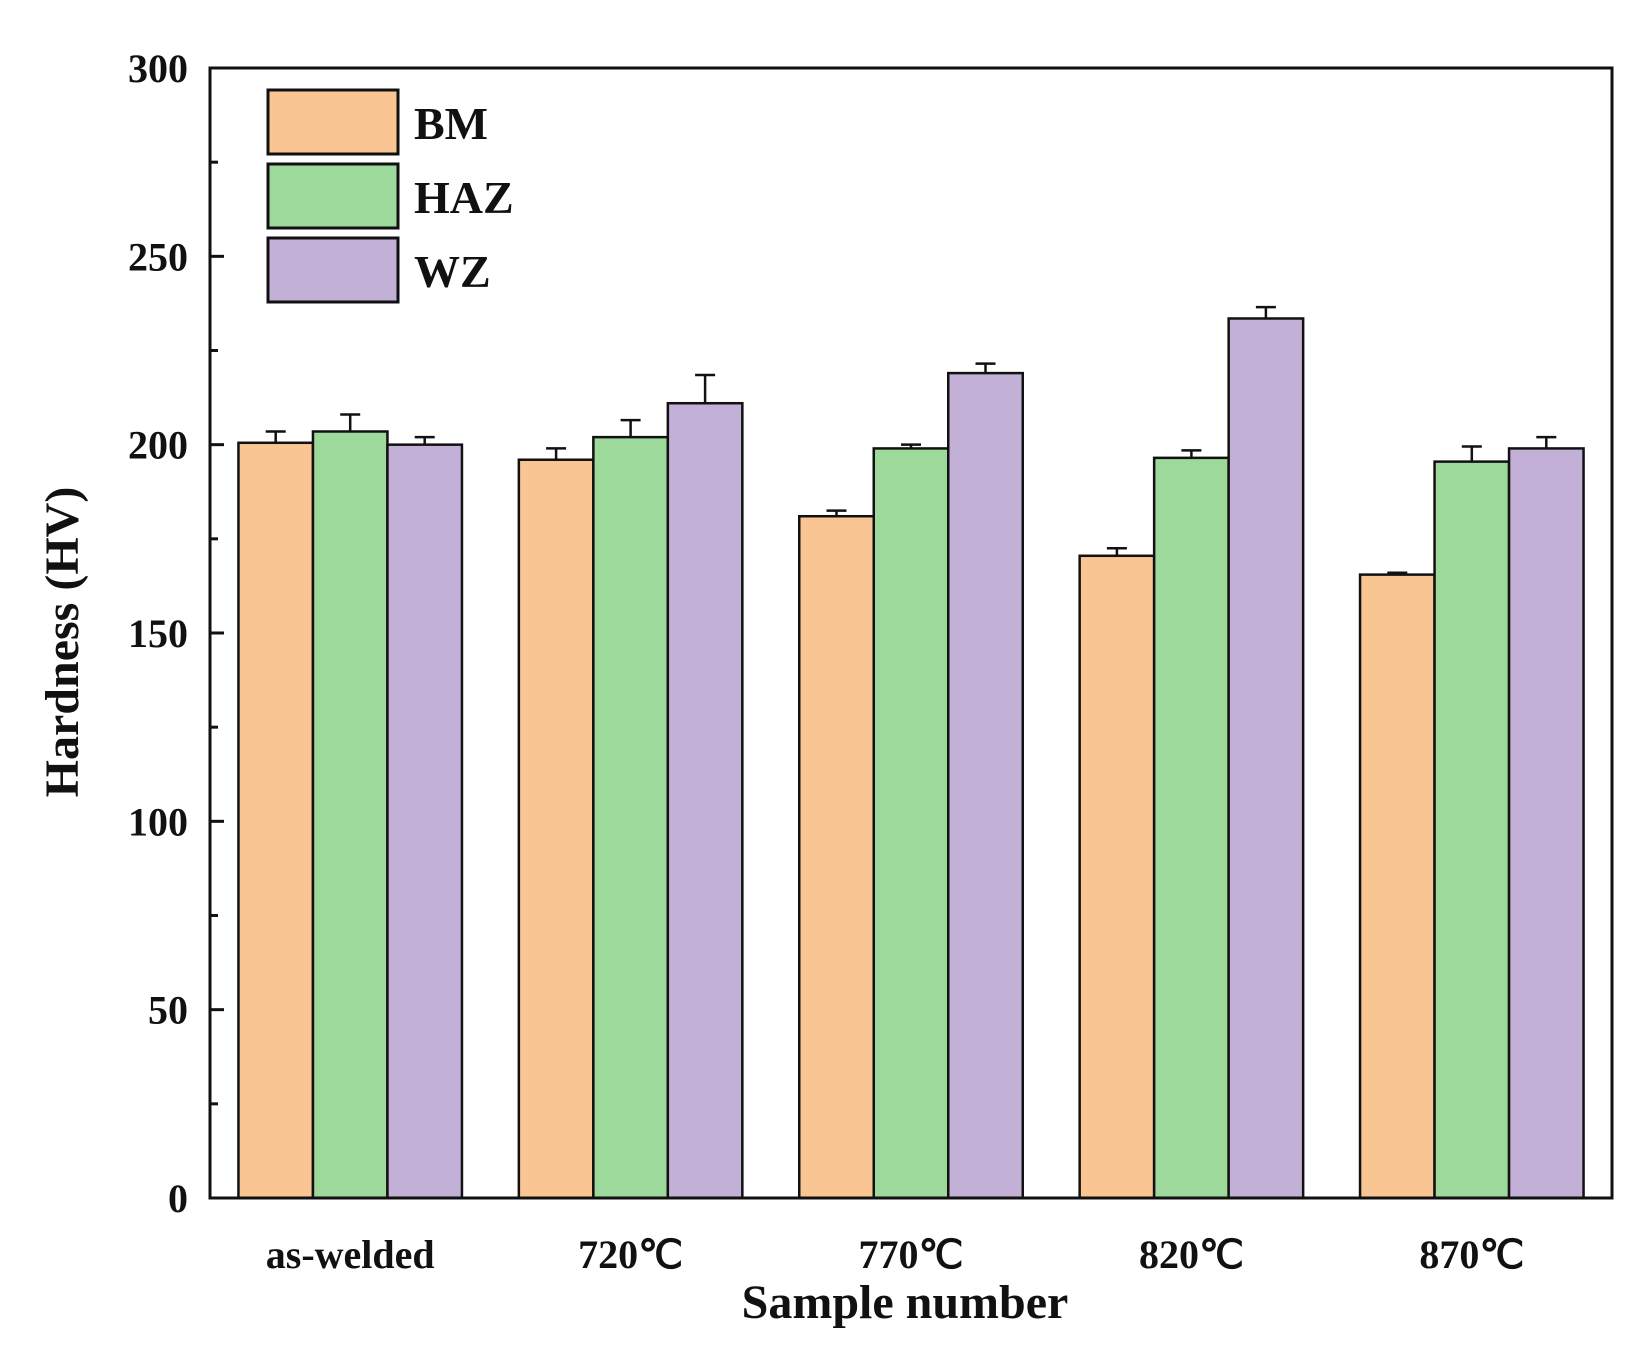  Describe the element at coordinates (158, 445) in the screenshot. I see `y-tick-label: 200` at that location.